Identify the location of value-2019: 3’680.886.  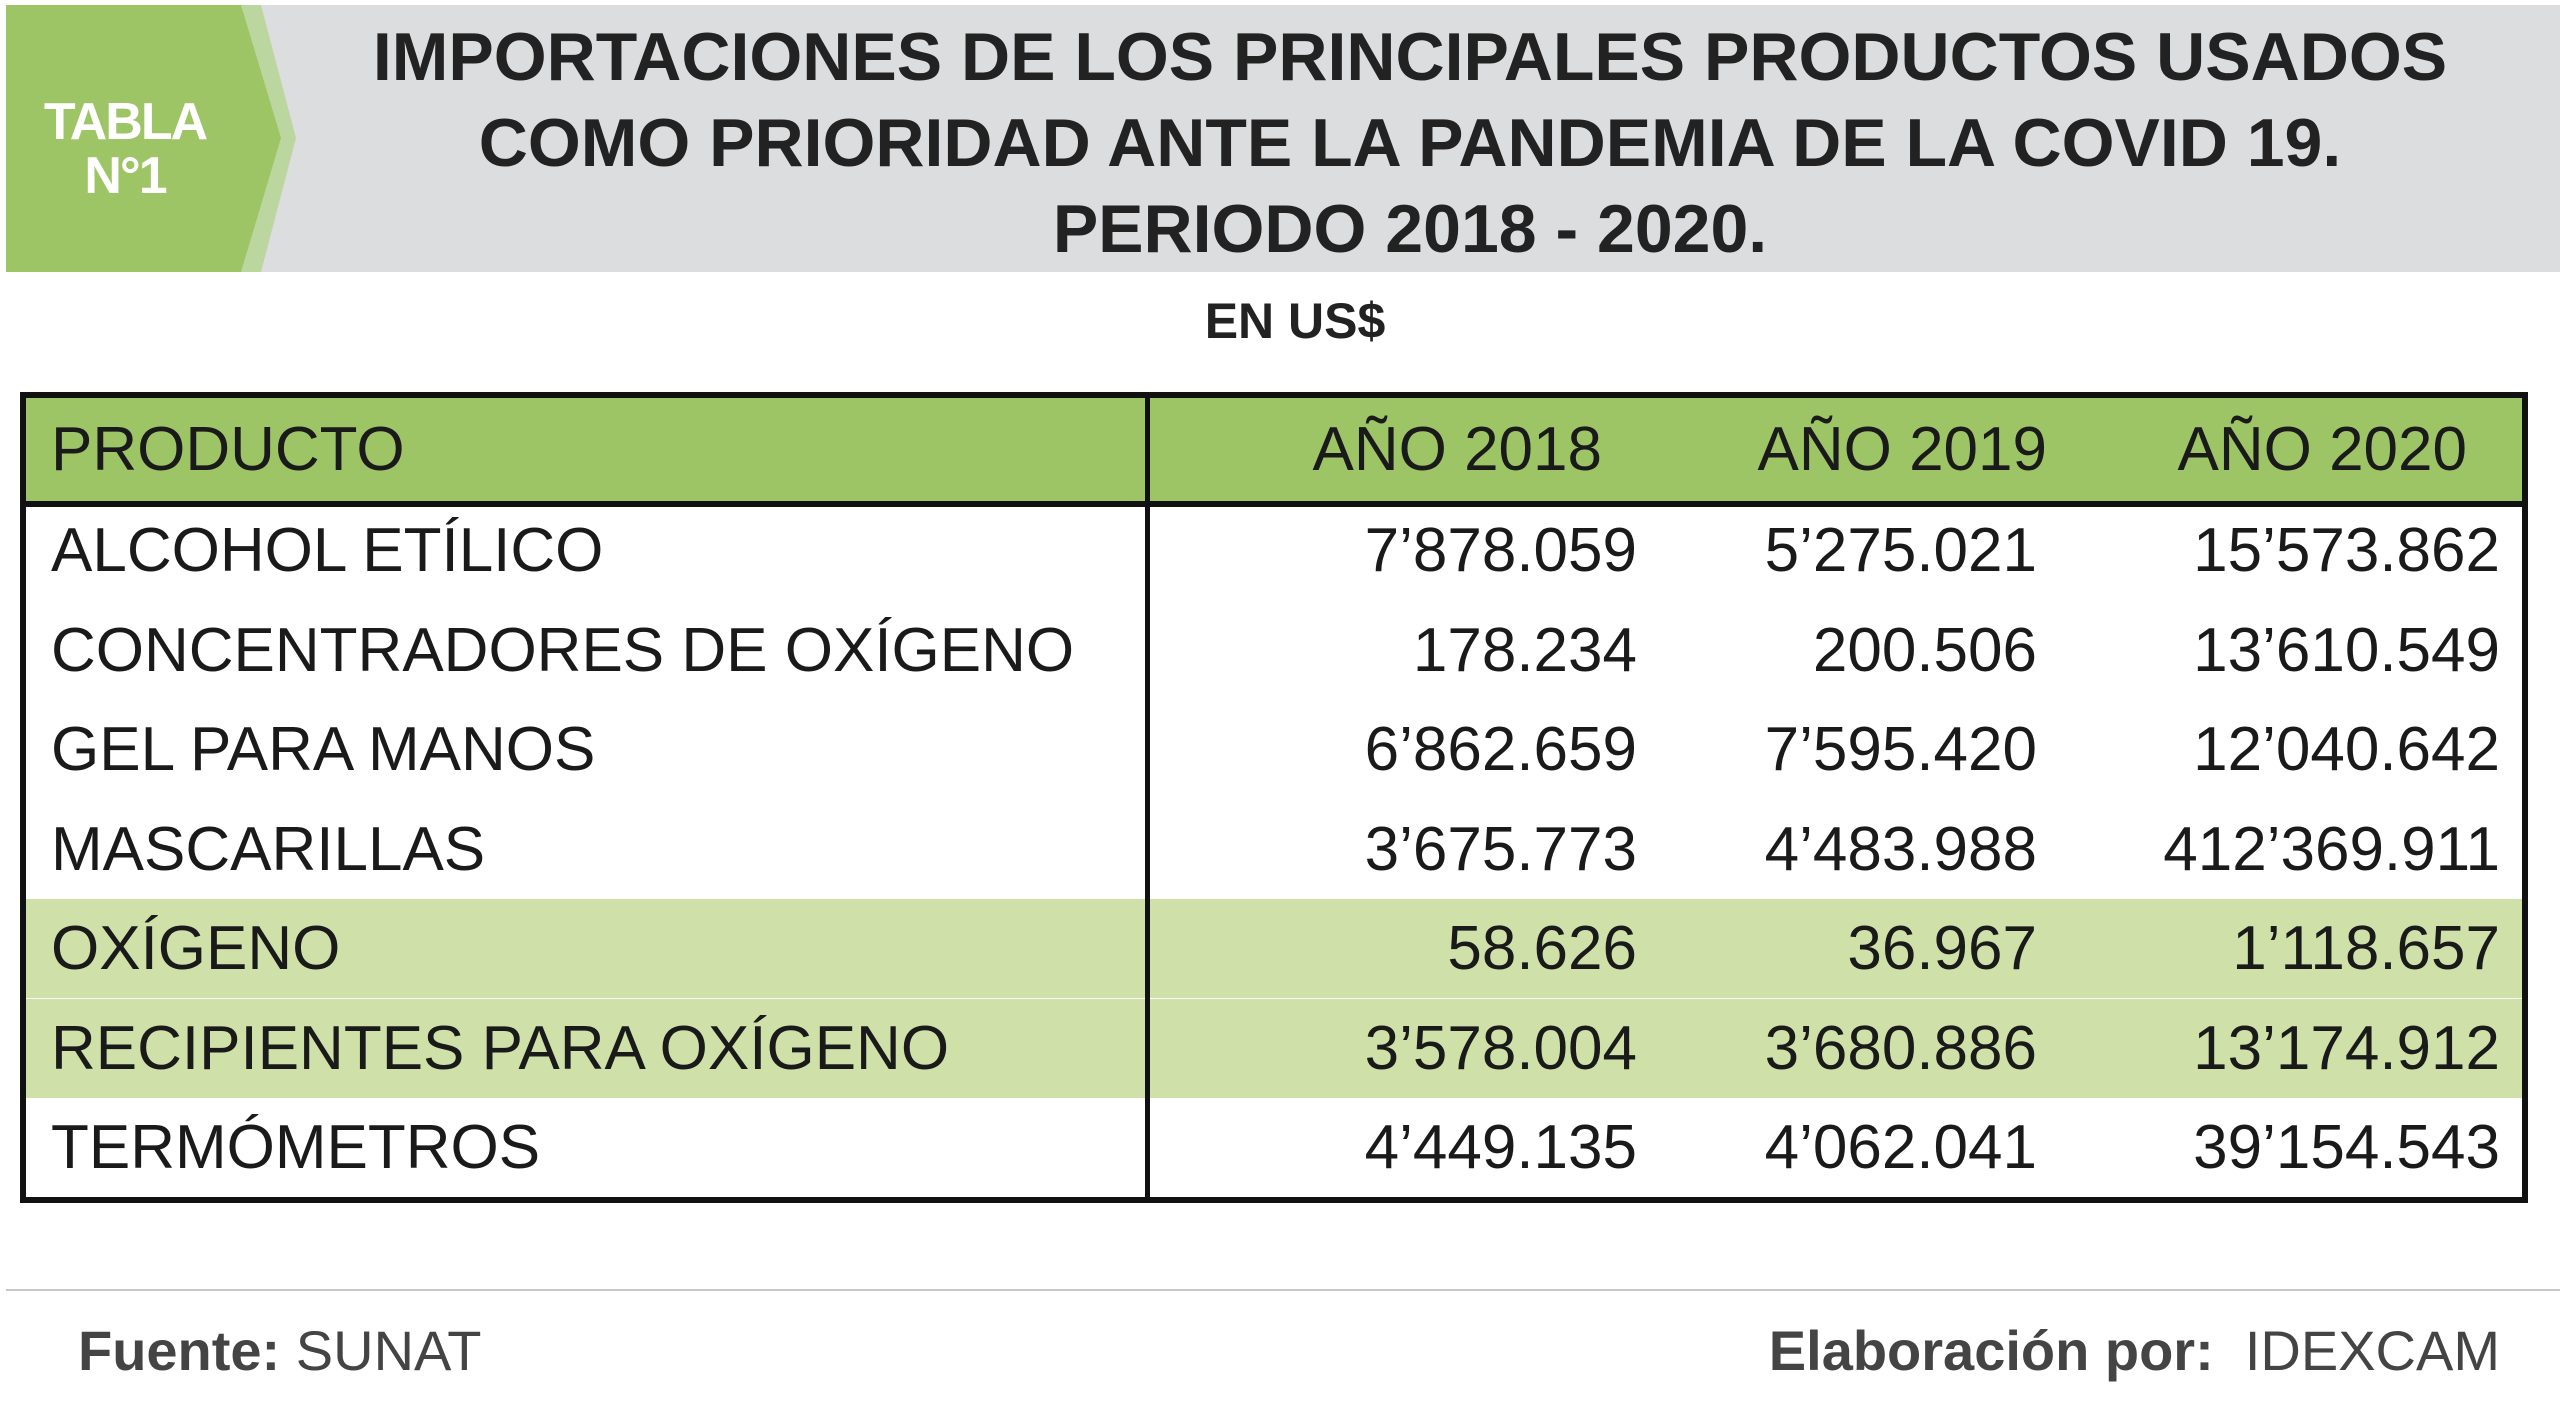
(1900, 1048).